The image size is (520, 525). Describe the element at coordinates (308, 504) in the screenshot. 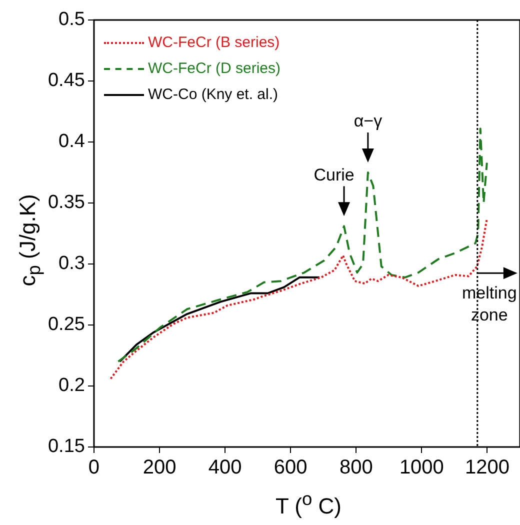

I see `x-axis-title: T ($^{o}$ C)` at that location.